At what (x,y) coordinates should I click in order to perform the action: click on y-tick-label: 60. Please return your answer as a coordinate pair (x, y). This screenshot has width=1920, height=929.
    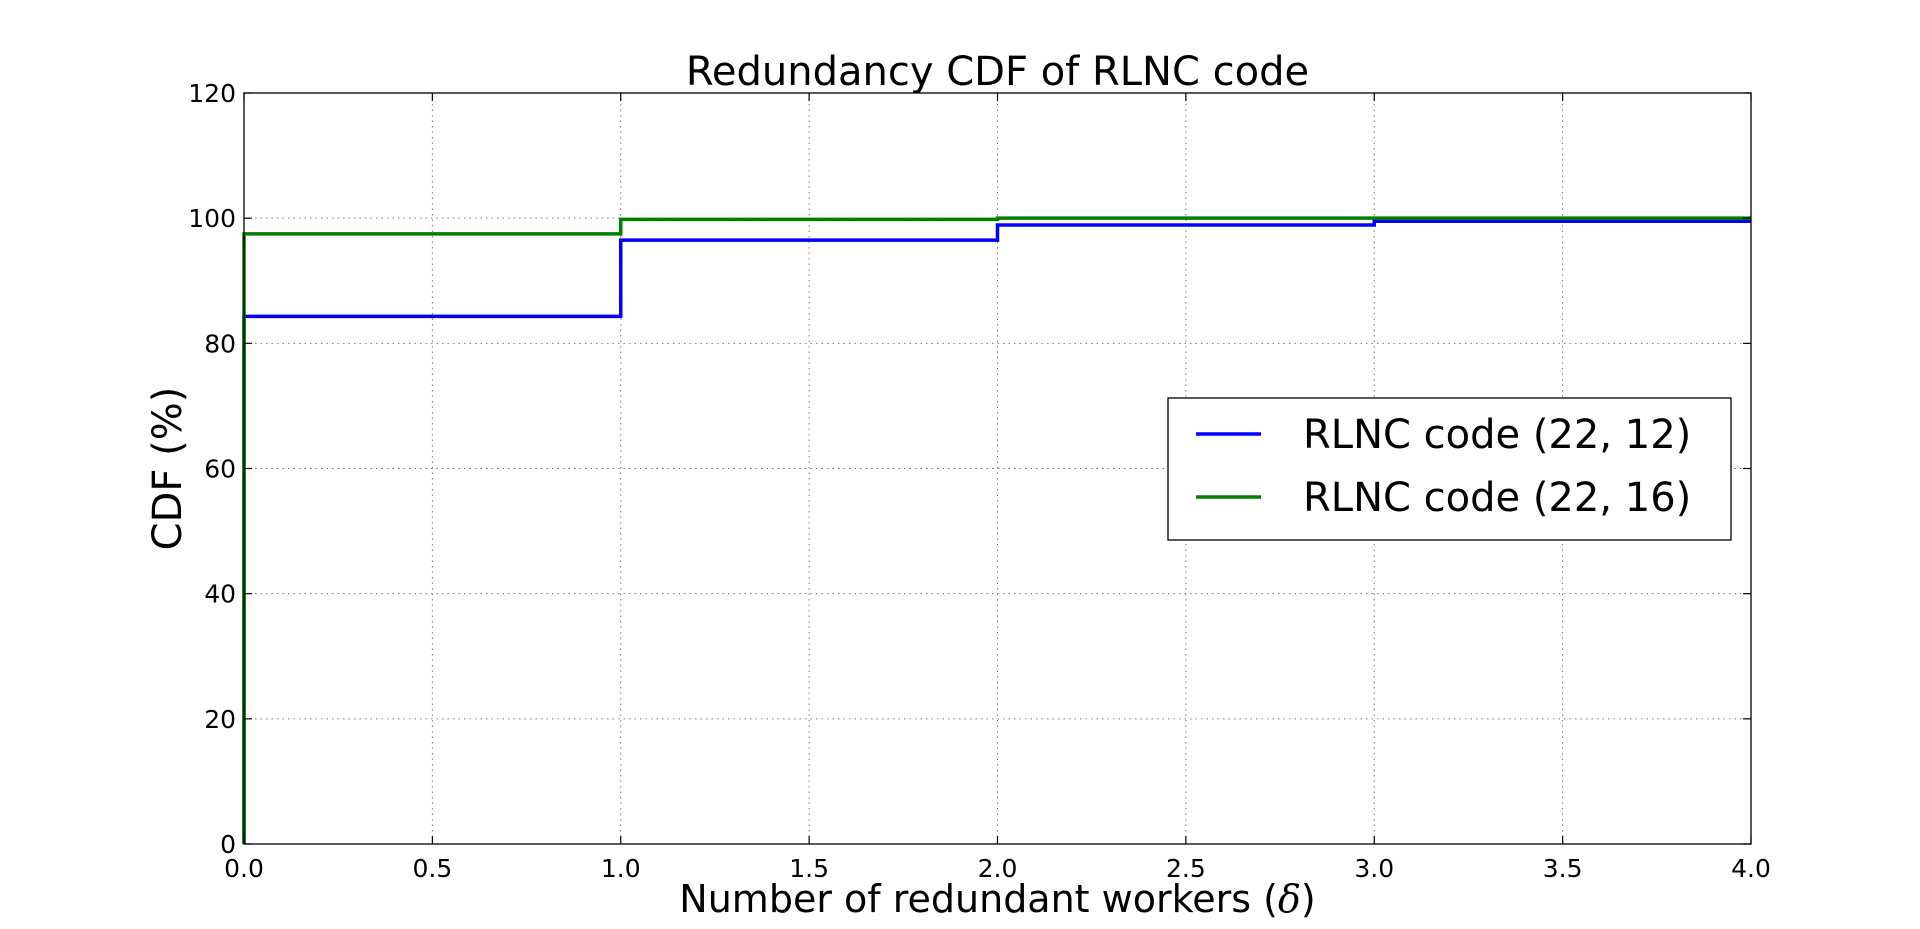
    Looking at the image, I should click on (220, 469).